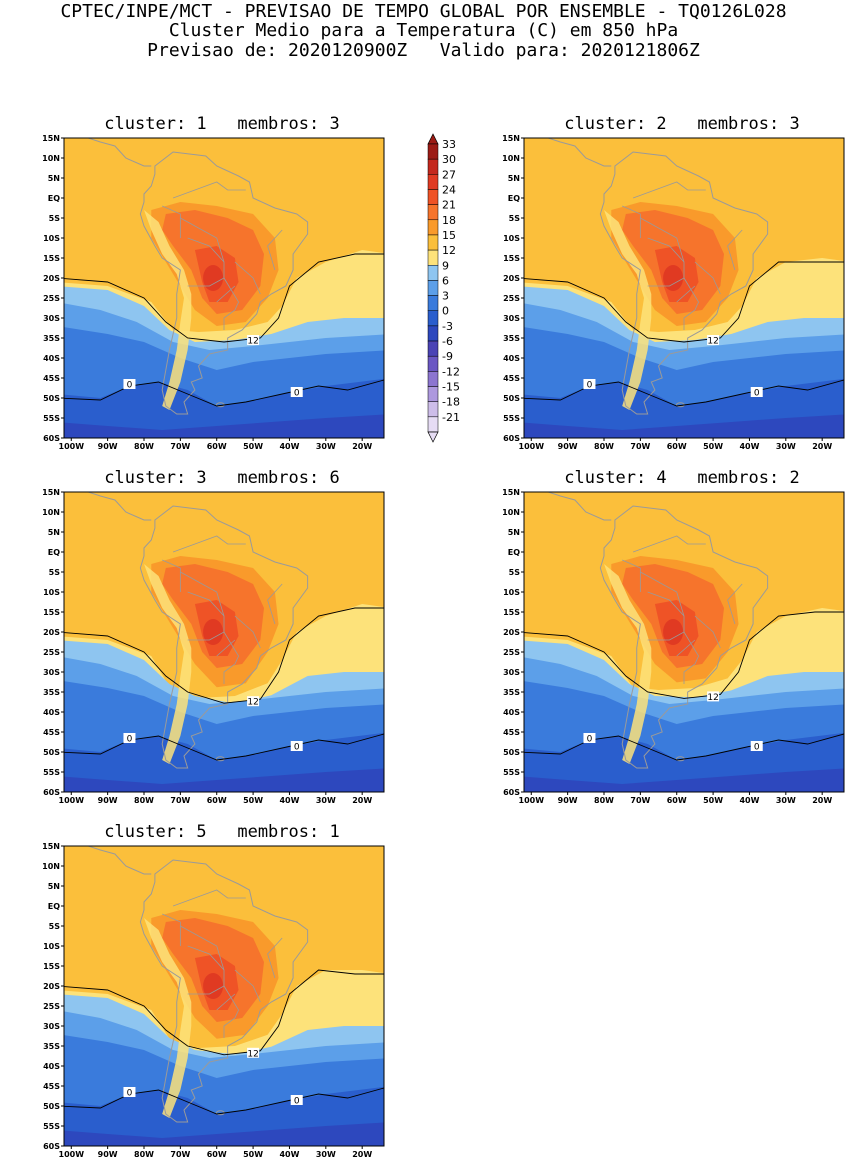 This screenshot has height=1162, width=847. Describe the element at coordinates (515, 572) in the screenshot. I see `lat-label: 5S` at that location.